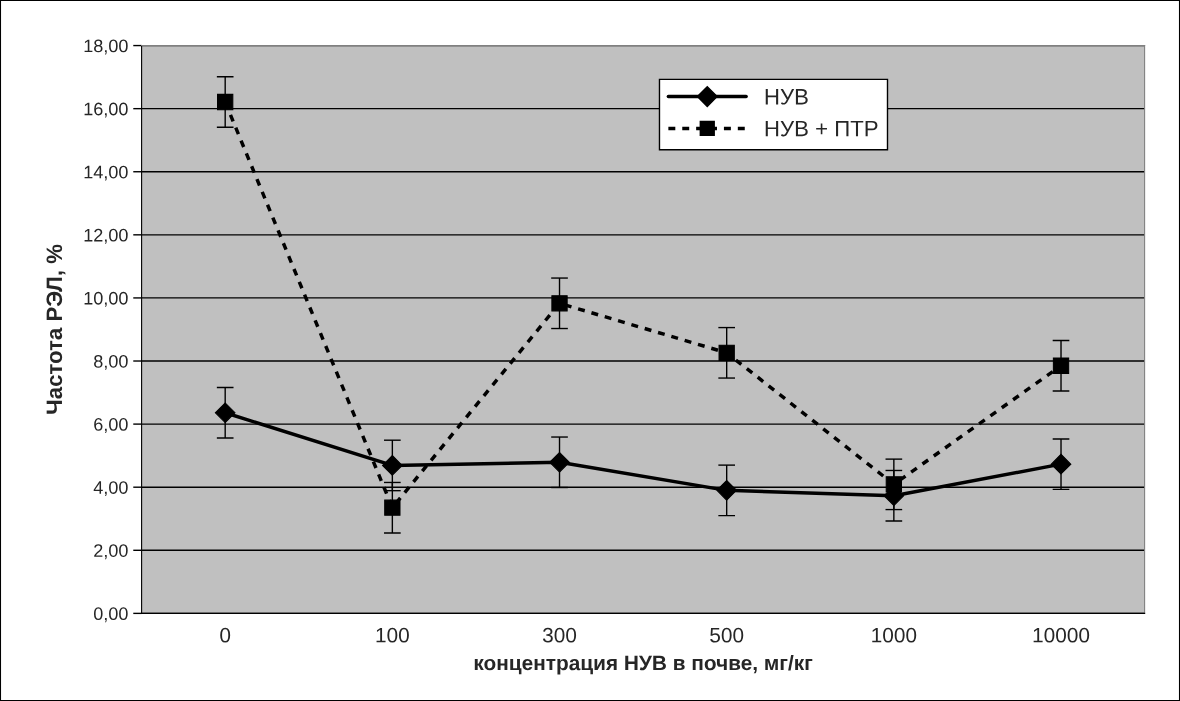 This screenshot has height=701, width=1180. What do you see at coordinates (110, 615) in the screenshot?
I see `y-tick-label: 0,00` at bounding box center [110, 615].